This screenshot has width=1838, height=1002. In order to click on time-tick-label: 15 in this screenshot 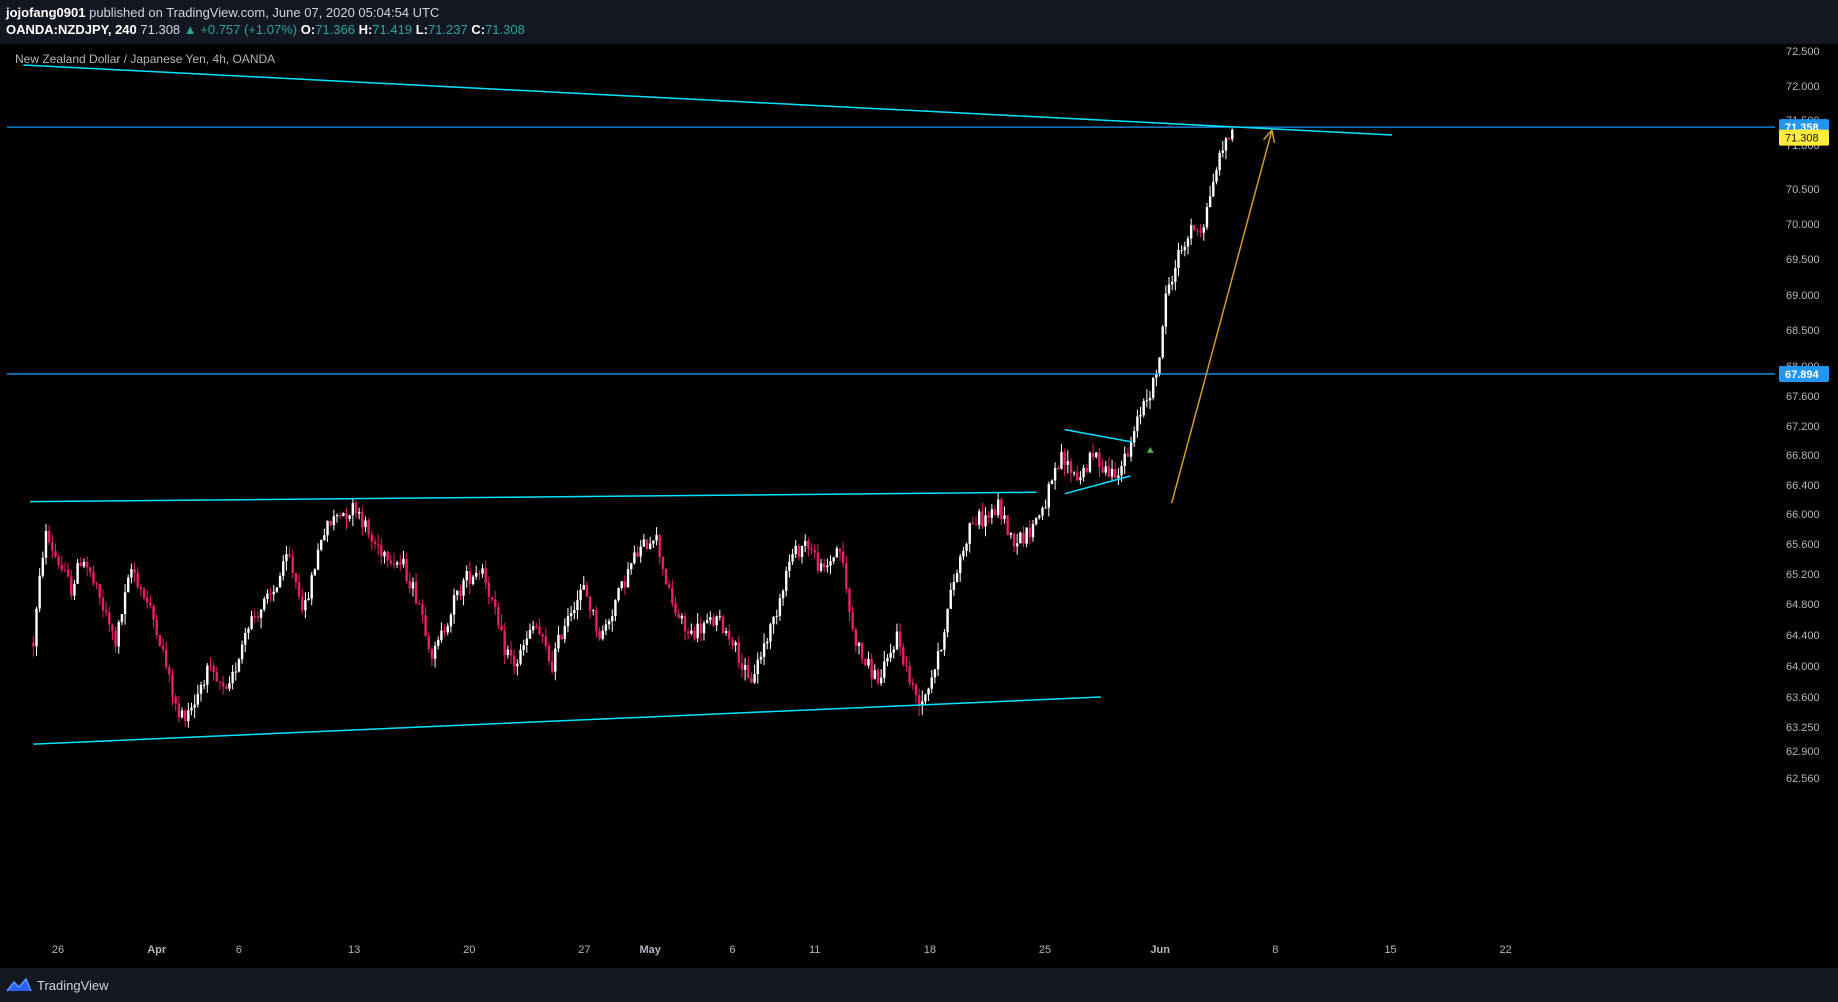, I will do `click(1390, 950)`.